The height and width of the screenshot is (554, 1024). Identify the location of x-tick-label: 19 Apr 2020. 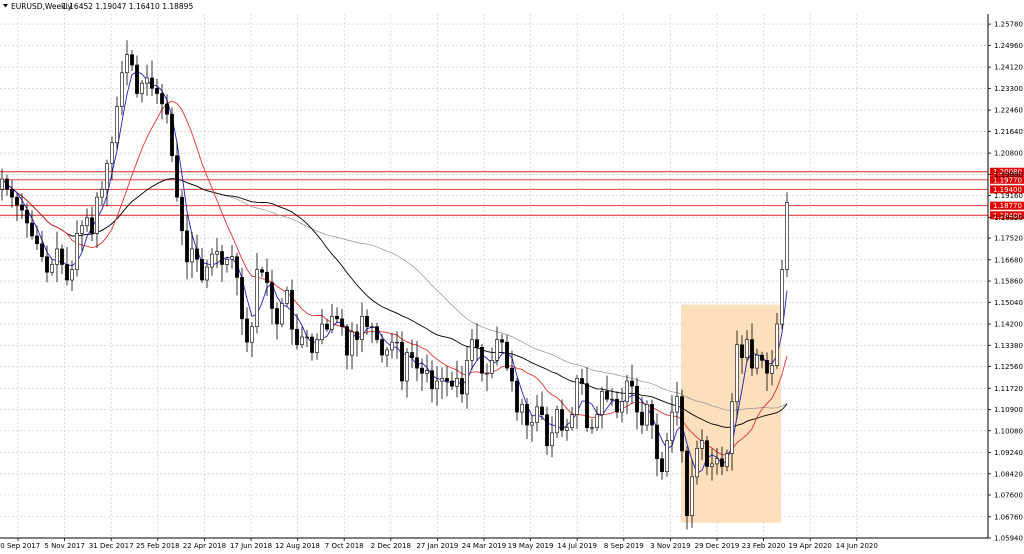
(810, 546).